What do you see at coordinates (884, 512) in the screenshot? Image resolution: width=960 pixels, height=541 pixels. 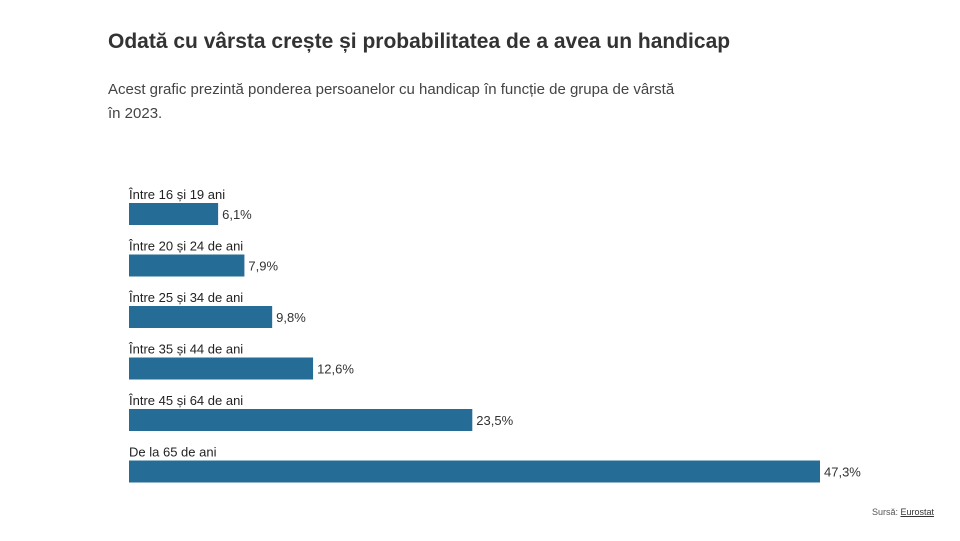 I see `source-prefix: Sursă:` at bounding box center [884, 512].